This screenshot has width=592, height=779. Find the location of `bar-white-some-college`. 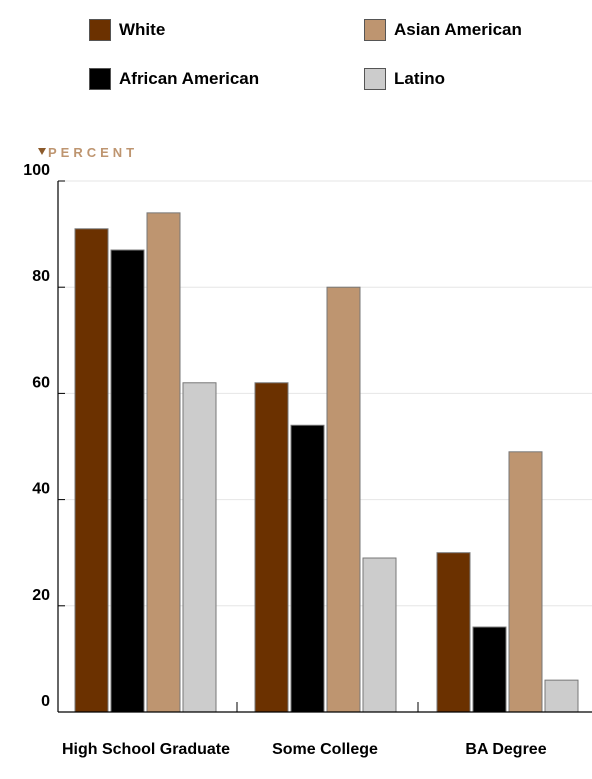

bar-white-some-college is located at coordinates (271, 547).